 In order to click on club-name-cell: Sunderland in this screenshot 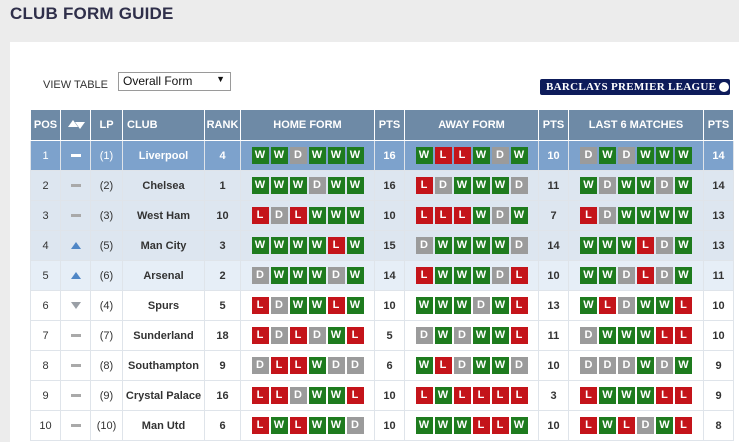, I will do `click(163, 335)`.